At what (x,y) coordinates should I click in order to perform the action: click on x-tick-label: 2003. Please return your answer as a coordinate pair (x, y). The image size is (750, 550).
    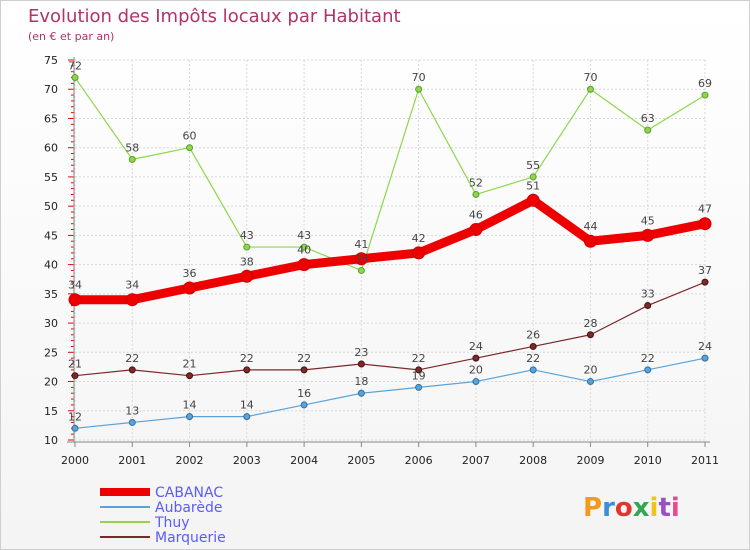
    Looking at the image, I should click on (247, 460).